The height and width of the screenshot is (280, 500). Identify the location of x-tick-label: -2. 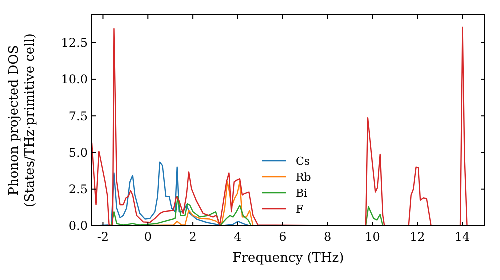
(103, 237).